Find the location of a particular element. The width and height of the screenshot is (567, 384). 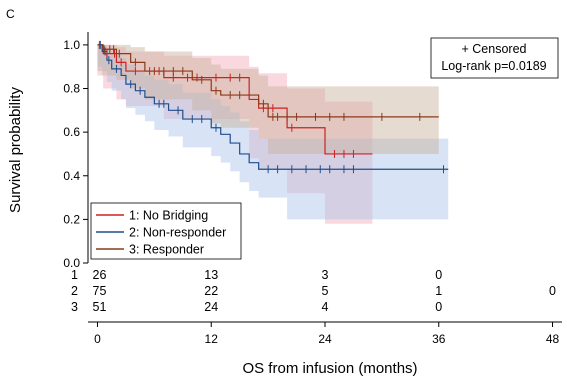

risk-table-cell: 1 is located at coordinates (438, 291).